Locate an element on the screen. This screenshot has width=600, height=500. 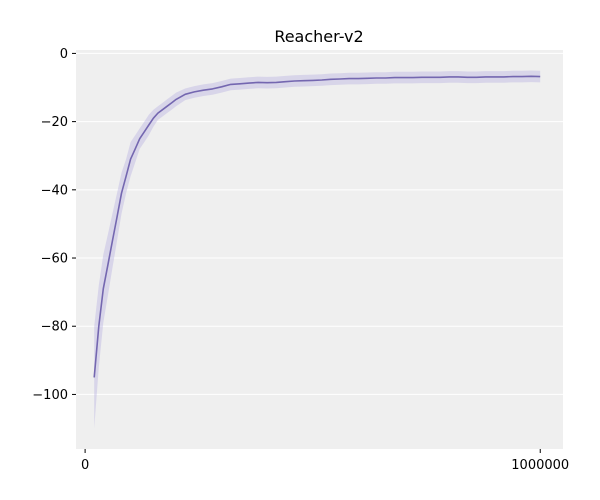
y-tick-label: −80 is located at coordinates (54, 327).